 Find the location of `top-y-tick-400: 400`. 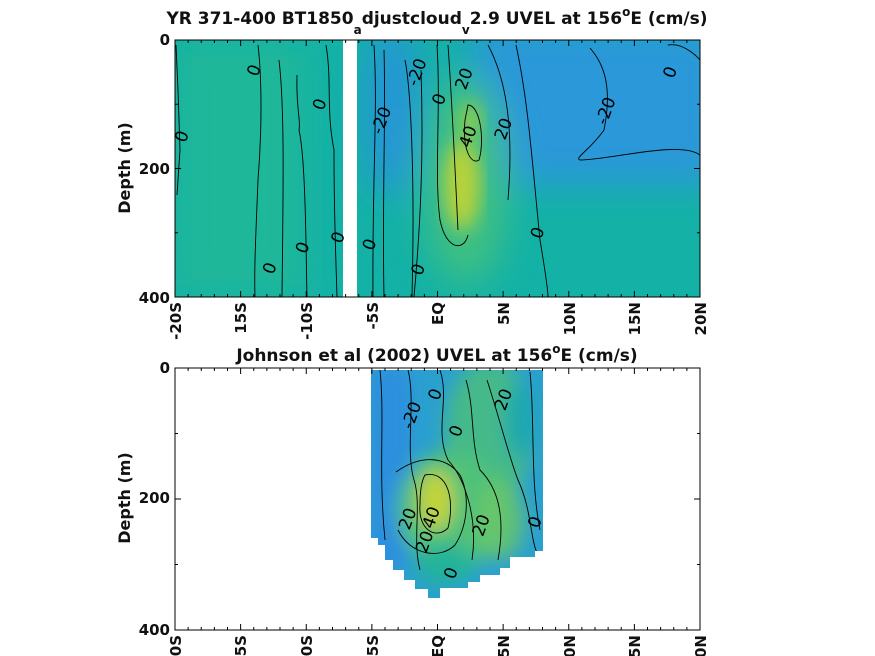

top-y-tick-400: 400 is located at coordinates (154, 298).